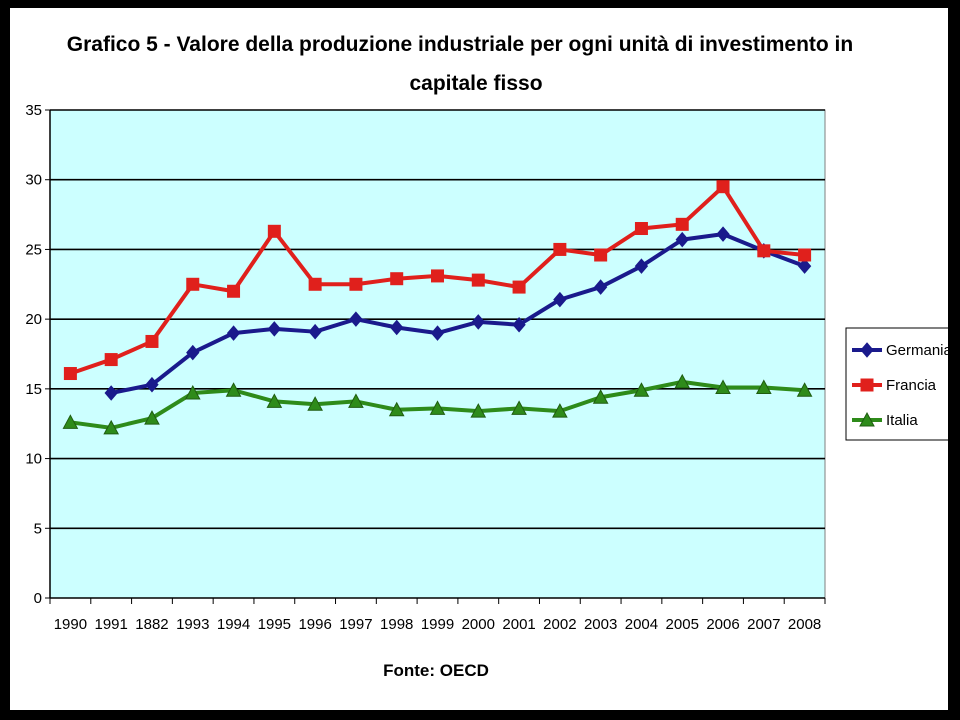  I want to click on y-tick-label: 5, so click(38, 528).